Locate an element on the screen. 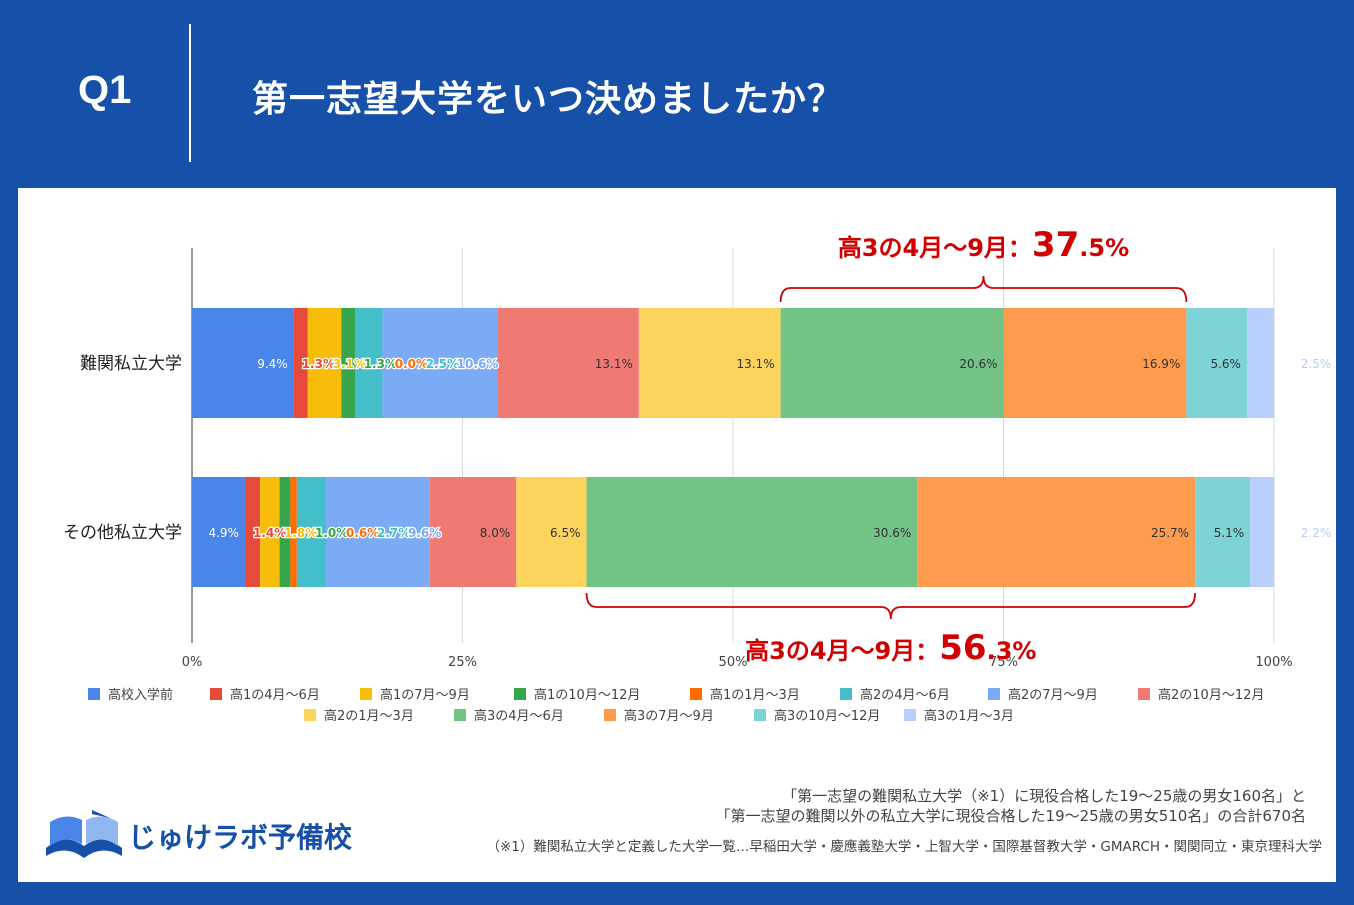  data-label: 20.6% is located at coordinates (978, 364).